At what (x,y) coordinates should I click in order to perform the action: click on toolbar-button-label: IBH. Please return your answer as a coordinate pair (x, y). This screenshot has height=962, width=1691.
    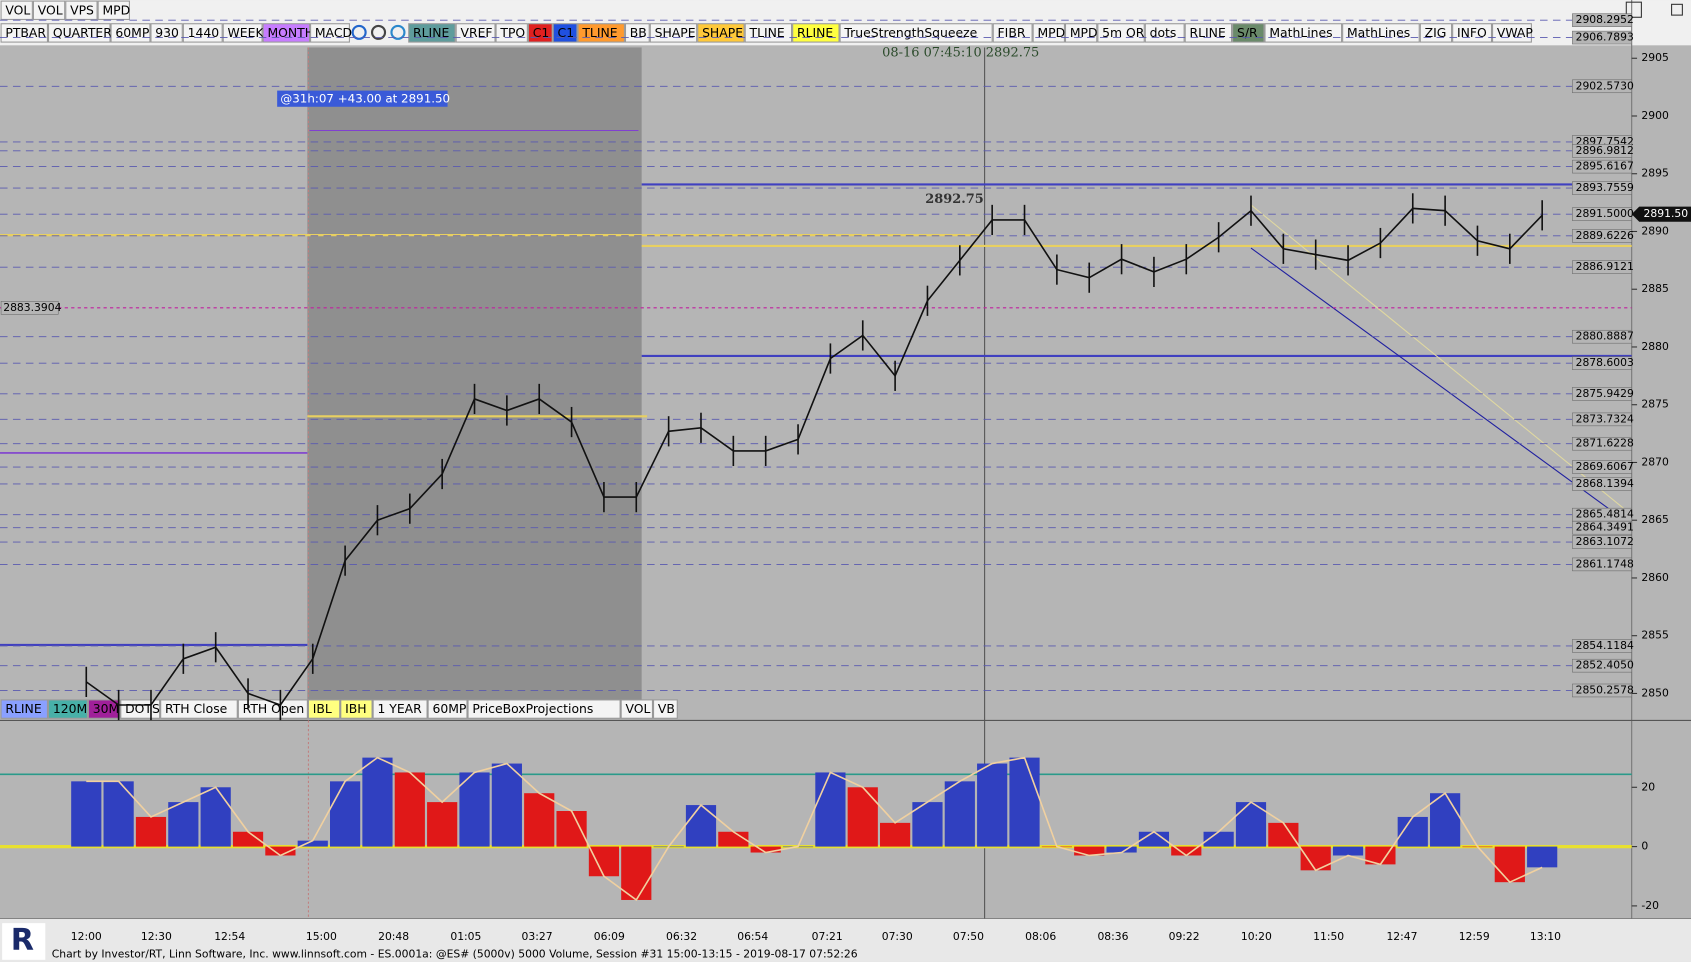
    Looking at the image, I should click on (355, 708).